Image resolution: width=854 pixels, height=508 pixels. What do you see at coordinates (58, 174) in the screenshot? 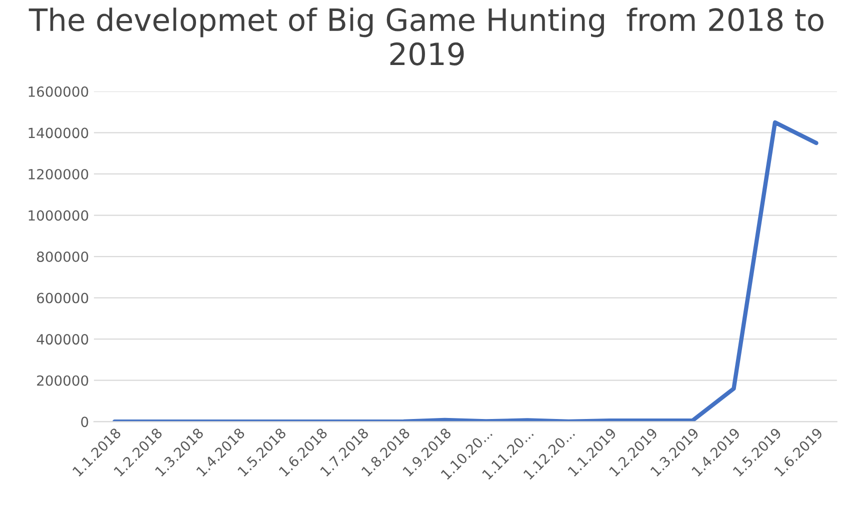
I see `y-tick-label: 1200000` at bounding box center [58, 174].